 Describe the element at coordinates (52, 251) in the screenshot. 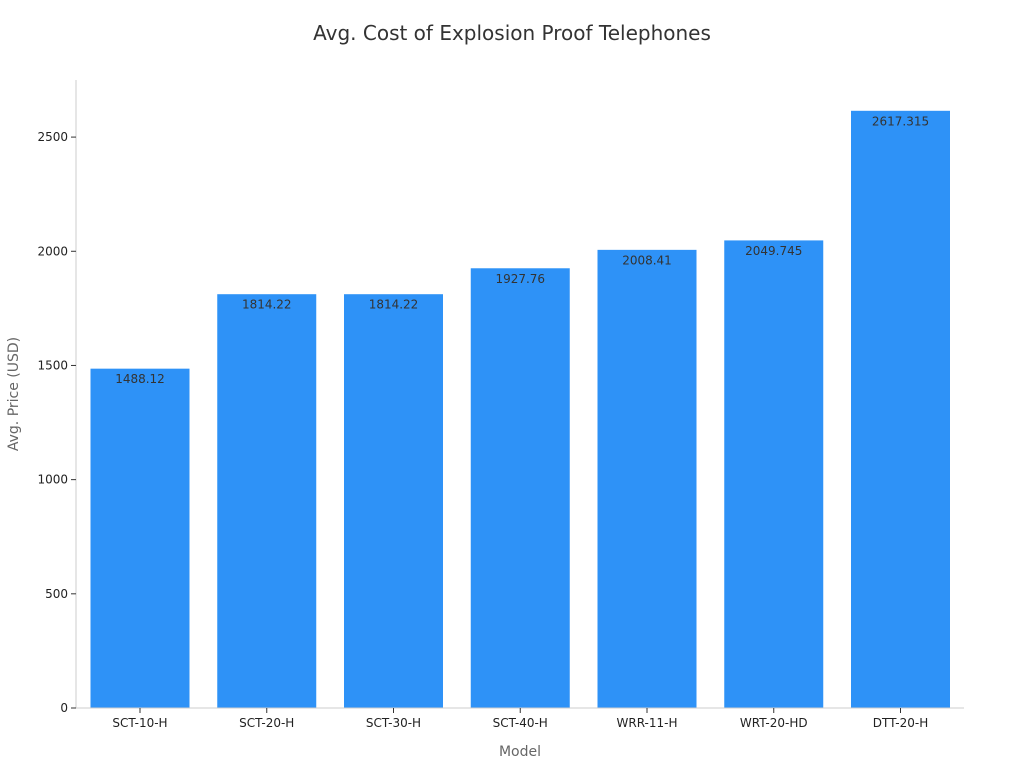

I see `y-tick-label: 2000` at that location.